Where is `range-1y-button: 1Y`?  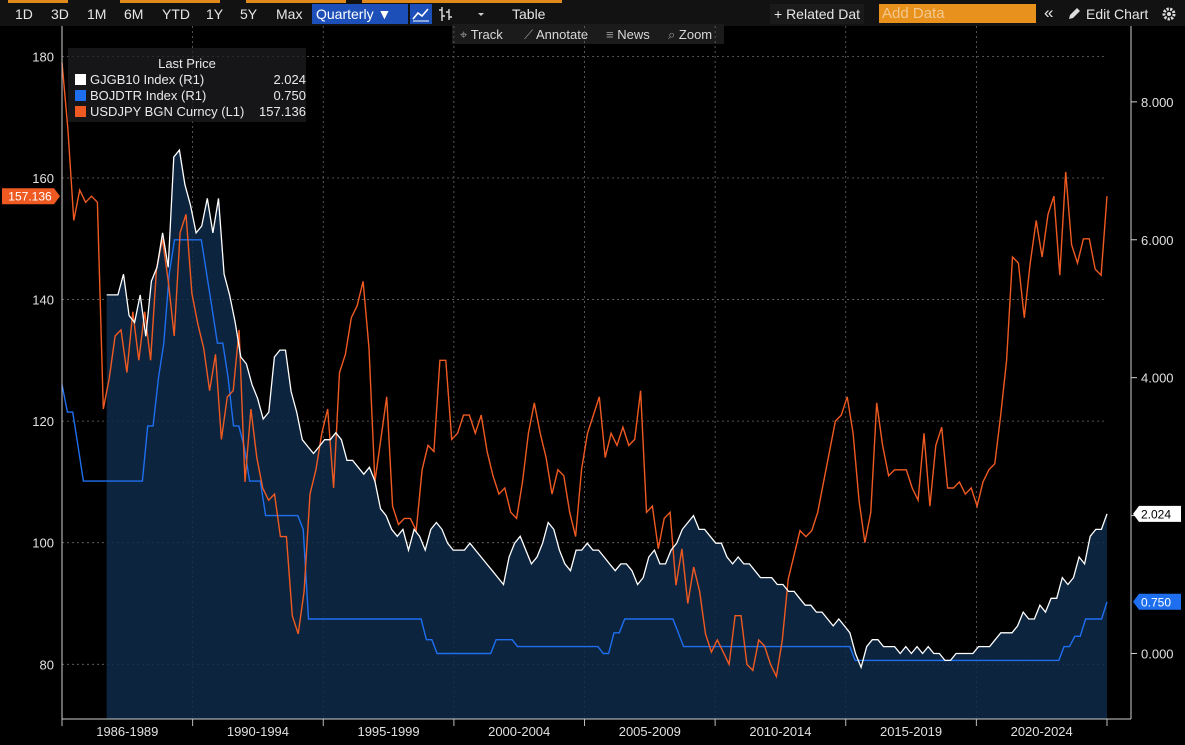
range-1y-button: 1Y is located at coordinates (215, 14).